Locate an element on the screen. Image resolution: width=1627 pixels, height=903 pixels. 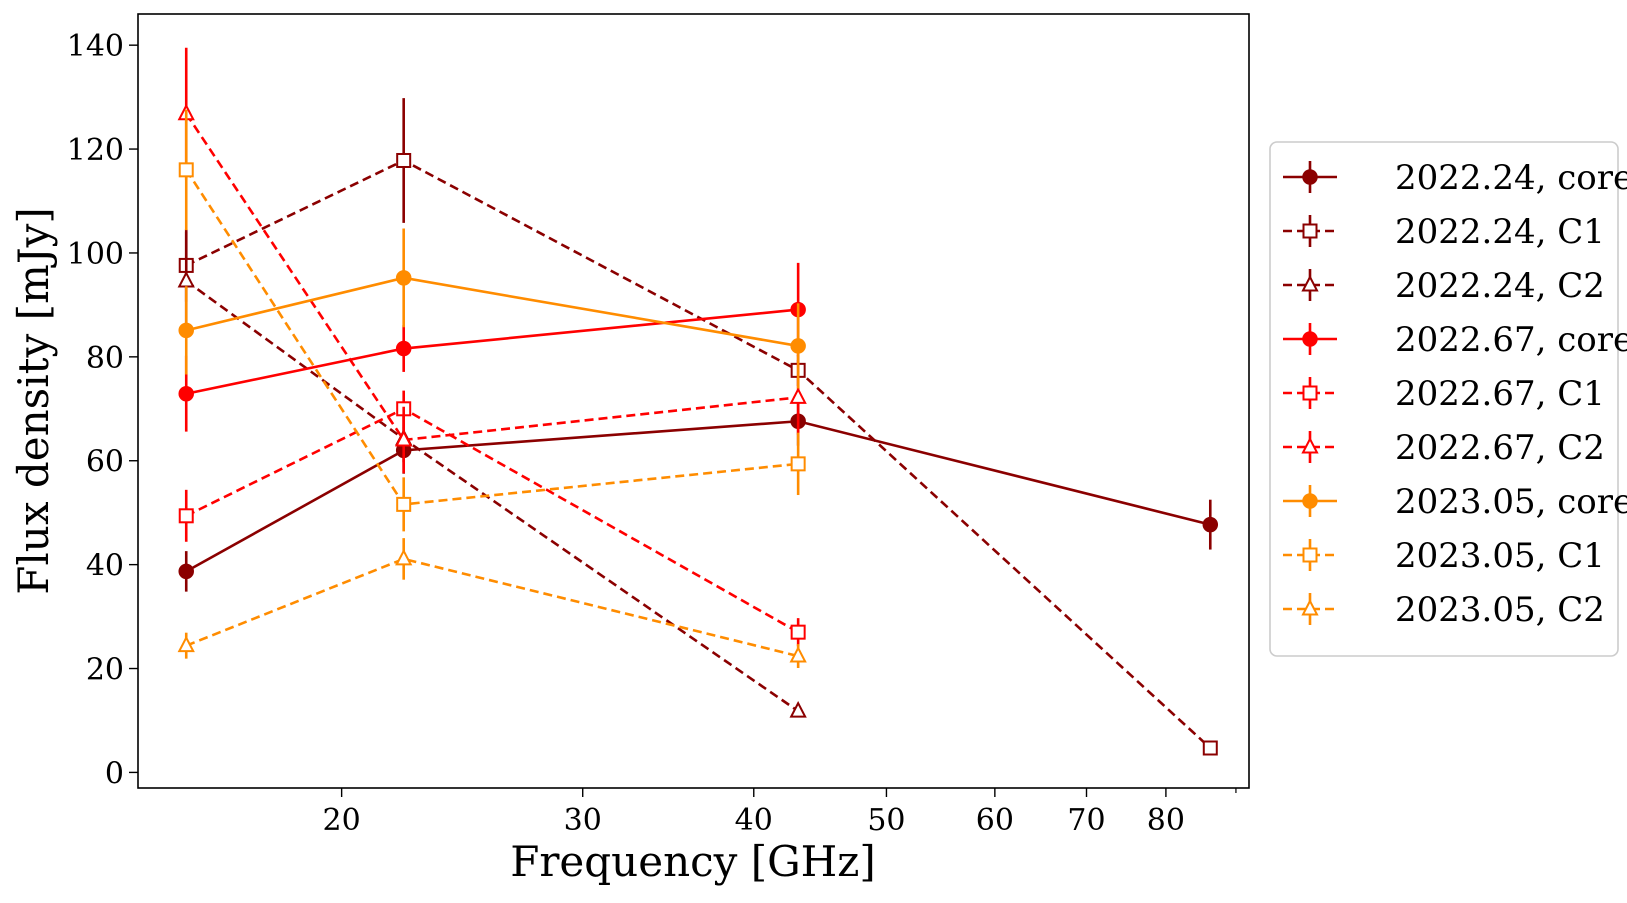
legend-item-2: 2022.24, C2 is located at coordinates (1444, 286).